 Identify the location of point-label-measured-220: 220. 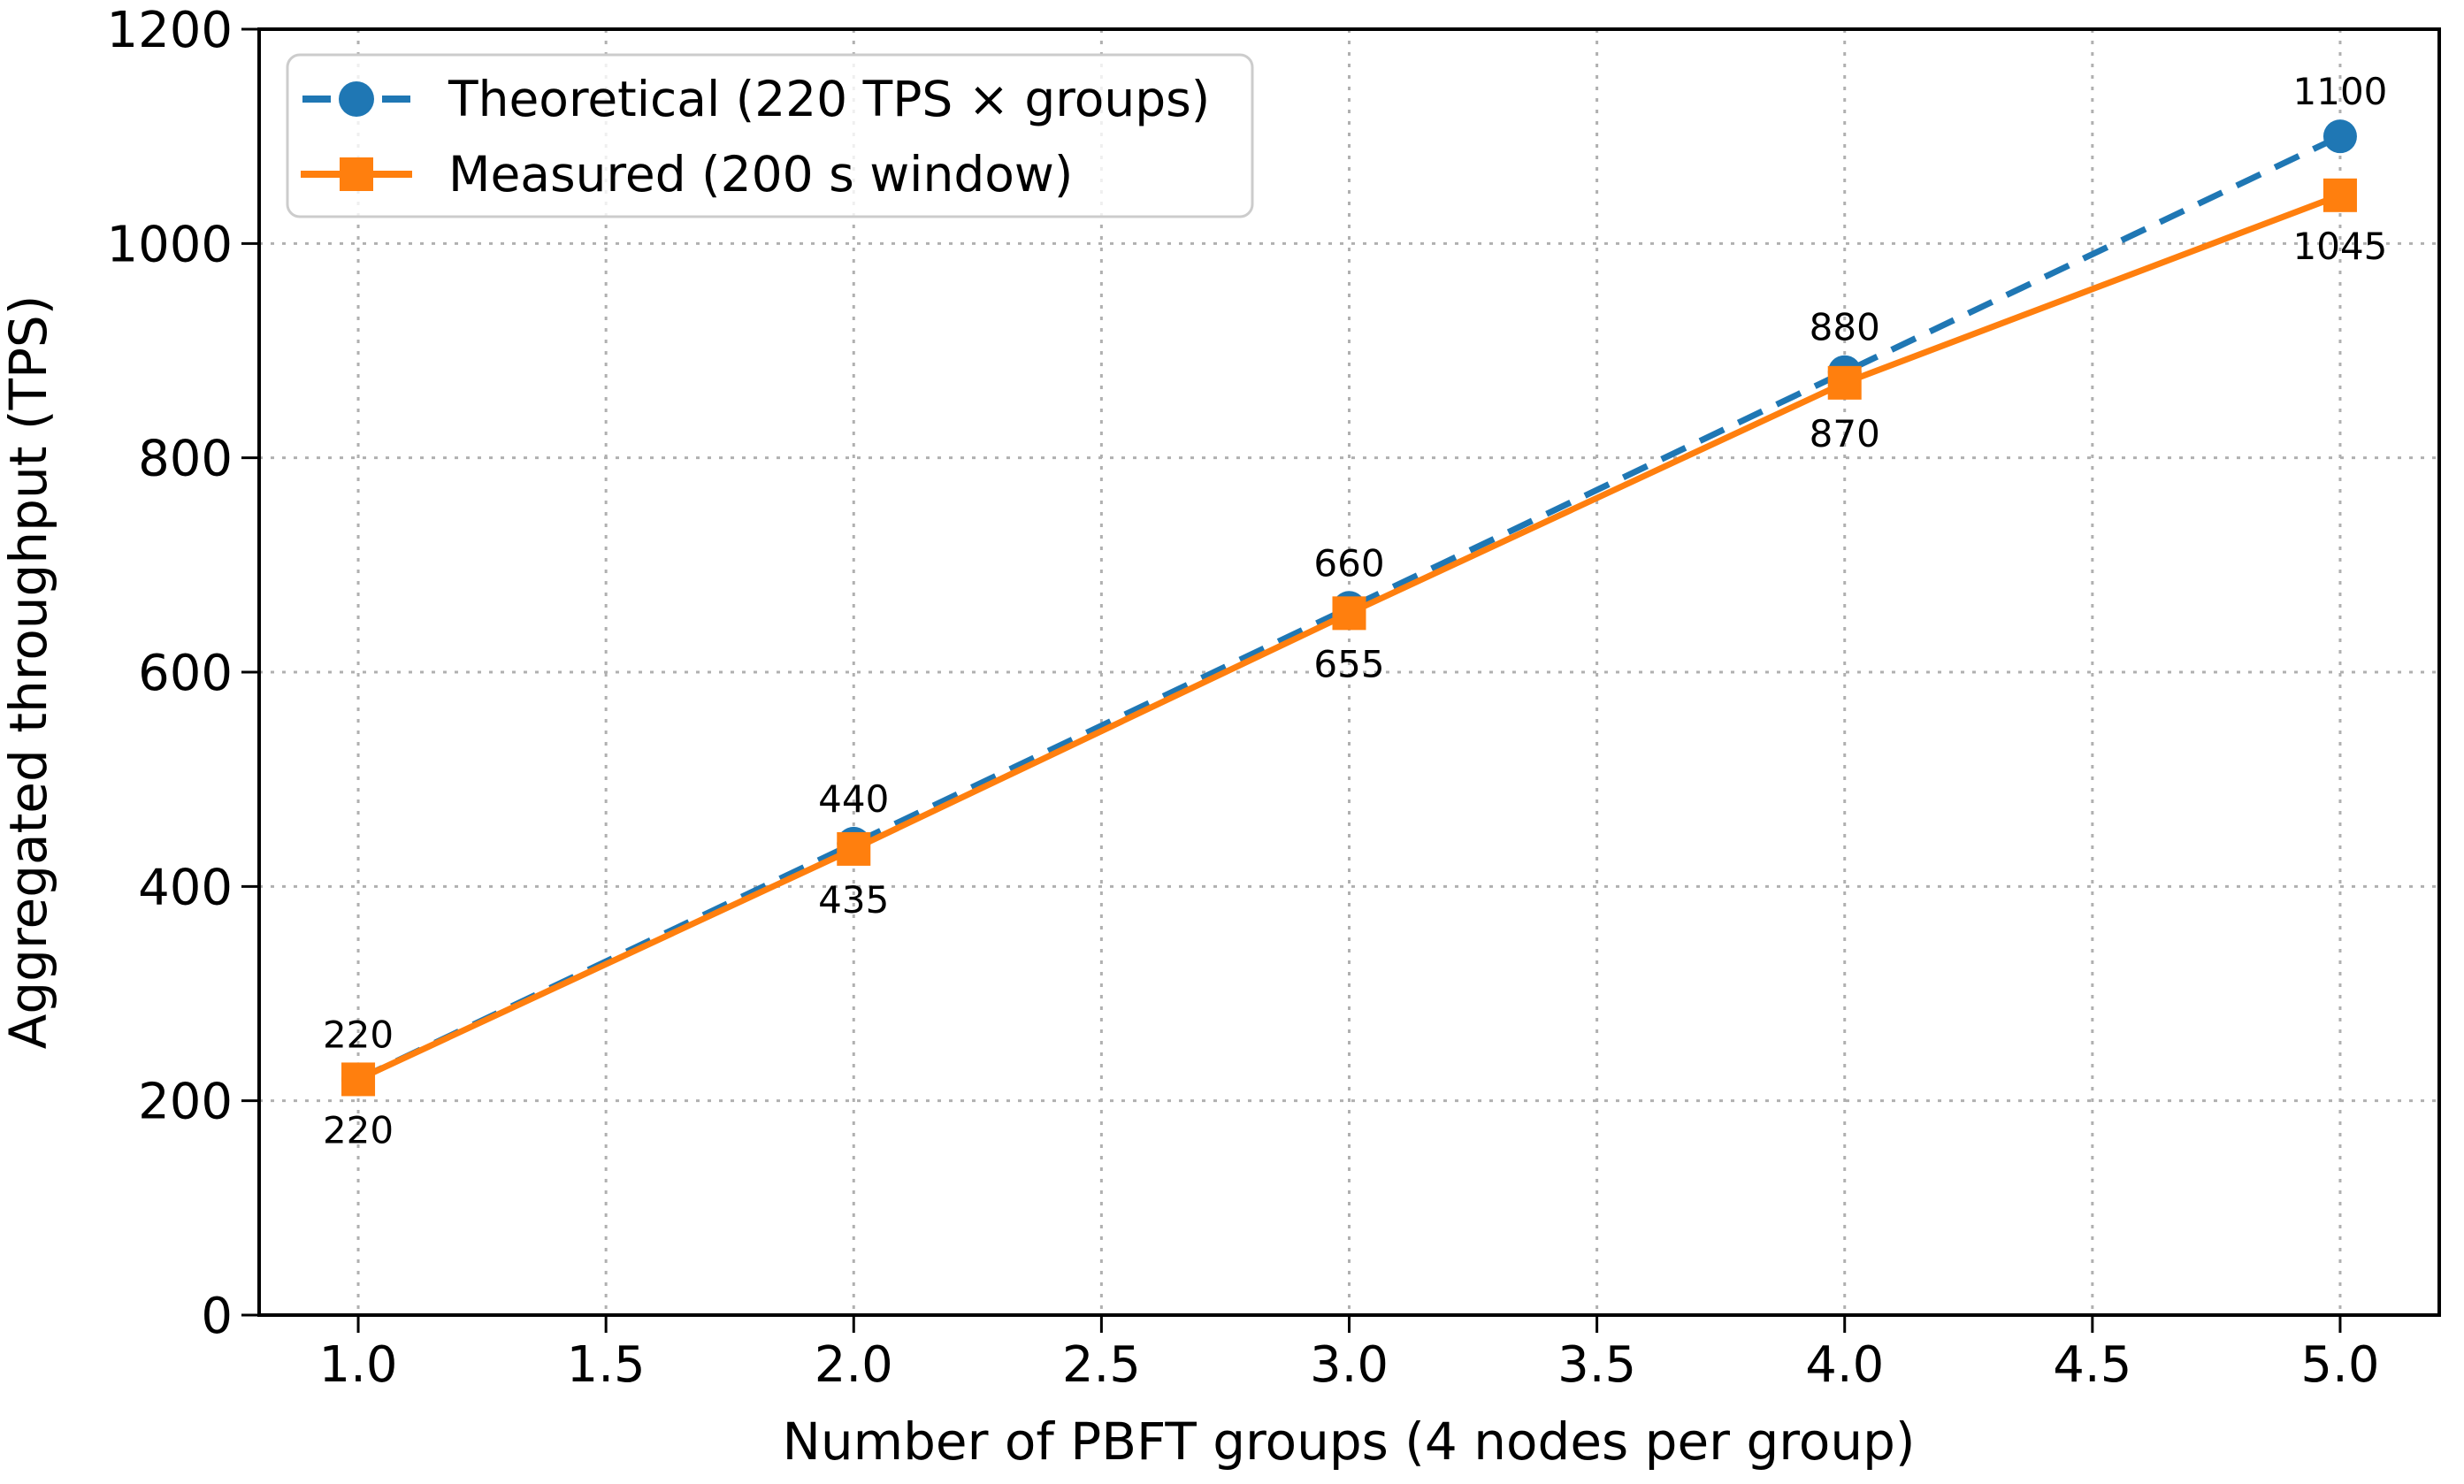
(358, 1129).